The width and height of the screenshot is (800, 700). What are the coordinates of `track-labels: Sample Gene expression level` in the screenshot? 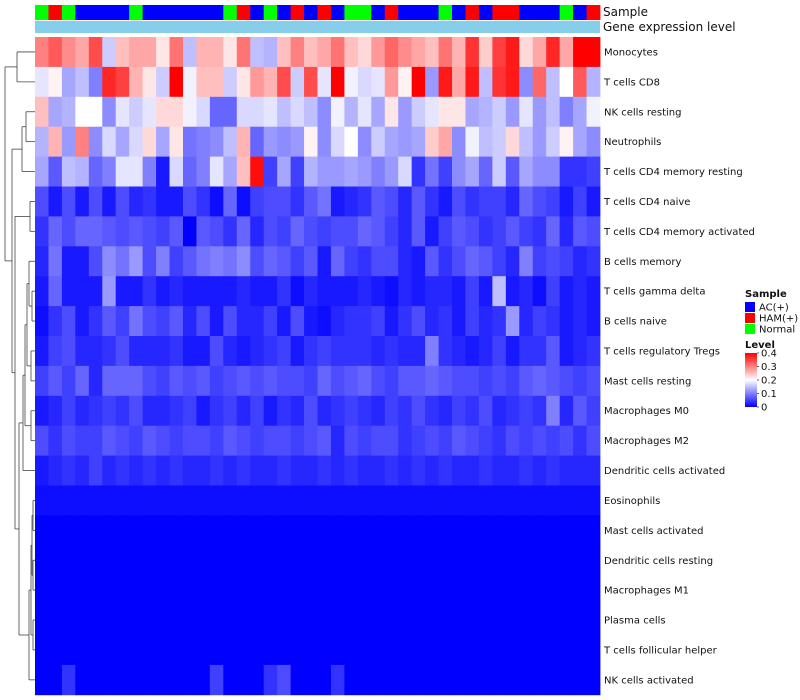 It's located at (669, 19).